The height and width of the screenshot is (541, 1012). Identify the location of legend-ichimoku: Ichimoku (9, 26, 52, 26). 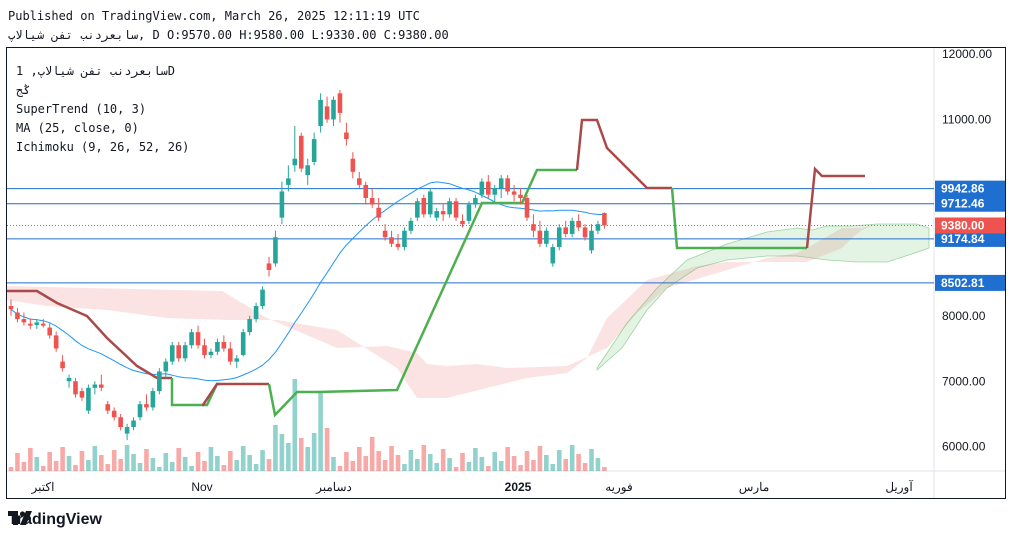
(103, 147).